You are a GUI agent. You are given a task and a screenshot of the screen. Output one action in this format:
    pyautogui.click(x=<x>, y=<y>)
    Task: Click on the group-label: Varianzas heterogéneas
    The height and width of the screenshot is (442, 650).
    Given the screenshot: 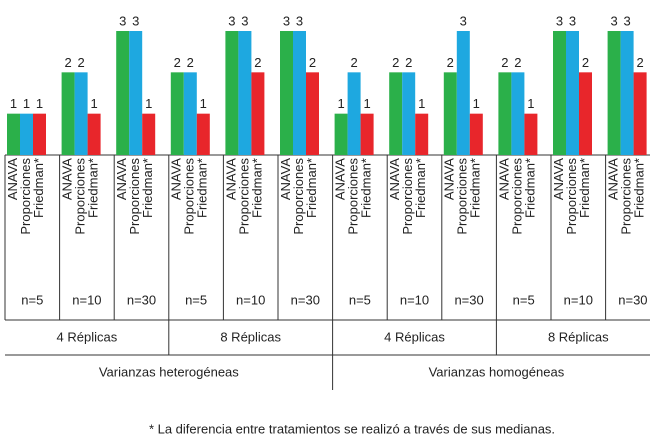 What is the action you would take?
    pyautogui.click(x=169, y=371)
    